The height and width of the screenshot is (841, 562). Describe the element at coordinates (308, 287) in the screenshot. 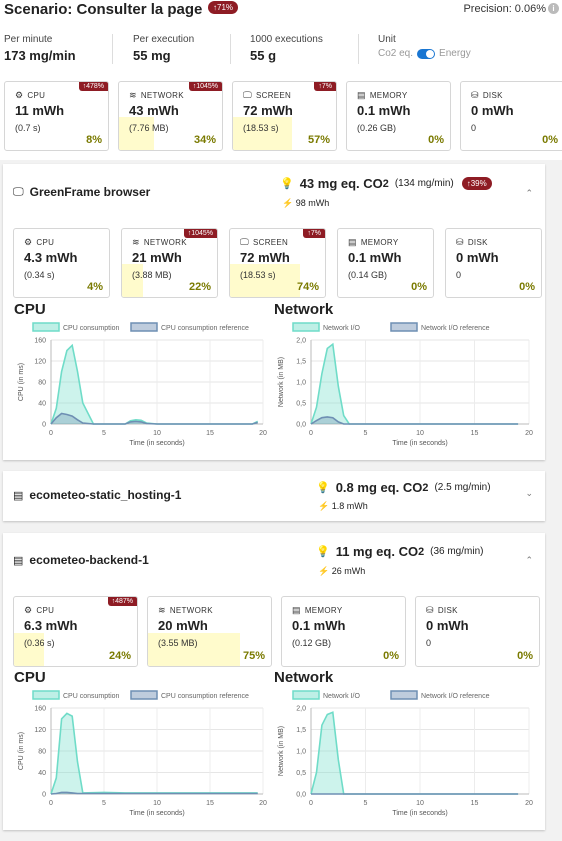

I see `metric-percent: 74%` at that location.